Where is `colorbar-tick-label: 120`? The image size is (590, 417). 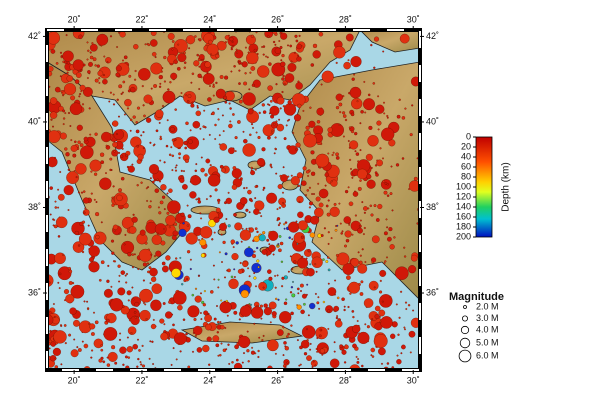
colorbar-tick-label: 120 is located at coordinates (463, 196).